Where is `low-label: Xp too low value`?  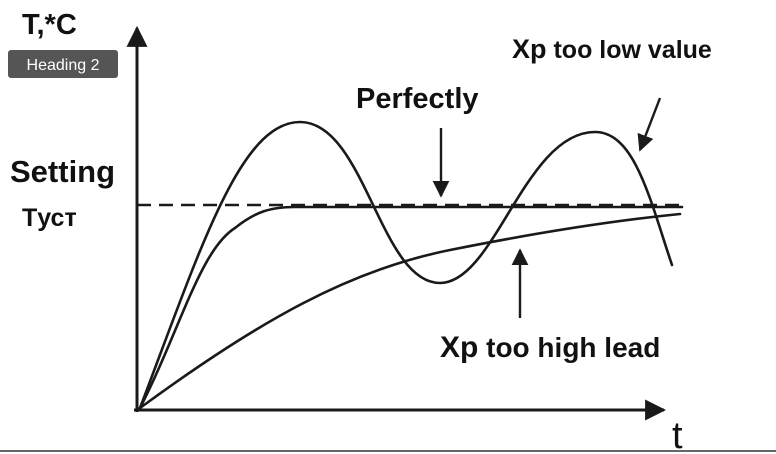
low-label: Xp too low value is located at coordinates (612, 49).